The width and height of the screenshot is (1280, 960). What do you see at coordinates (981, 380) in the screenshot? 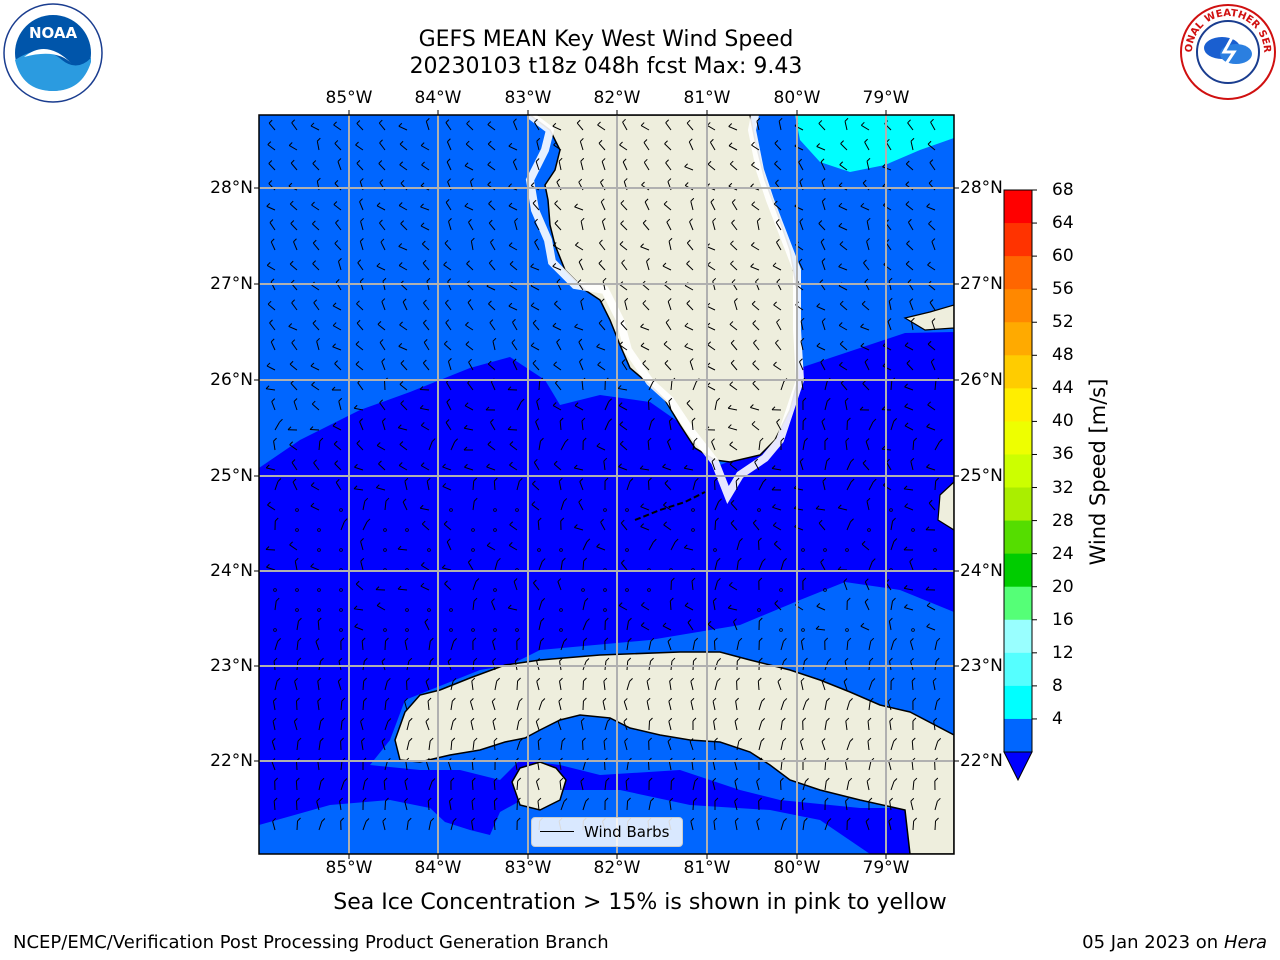
I see `latitude-label: 26°N` at bounding box center [981, 380].